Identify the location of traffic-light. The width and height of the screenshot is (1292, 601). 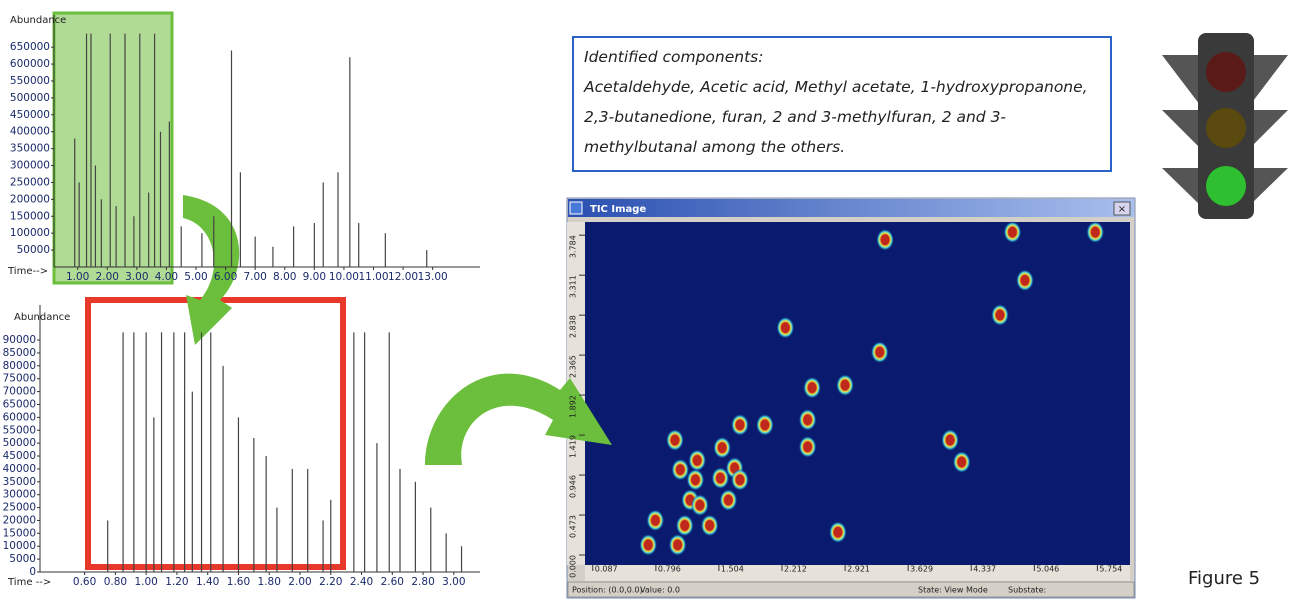
(1225, 126).